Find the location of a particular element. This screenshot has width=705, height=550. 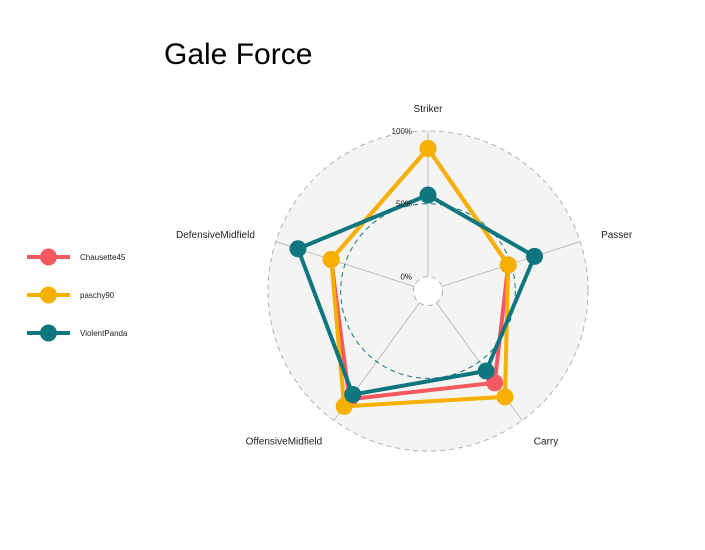

point-violentpanda-carry is located at coordinates (486, 371).